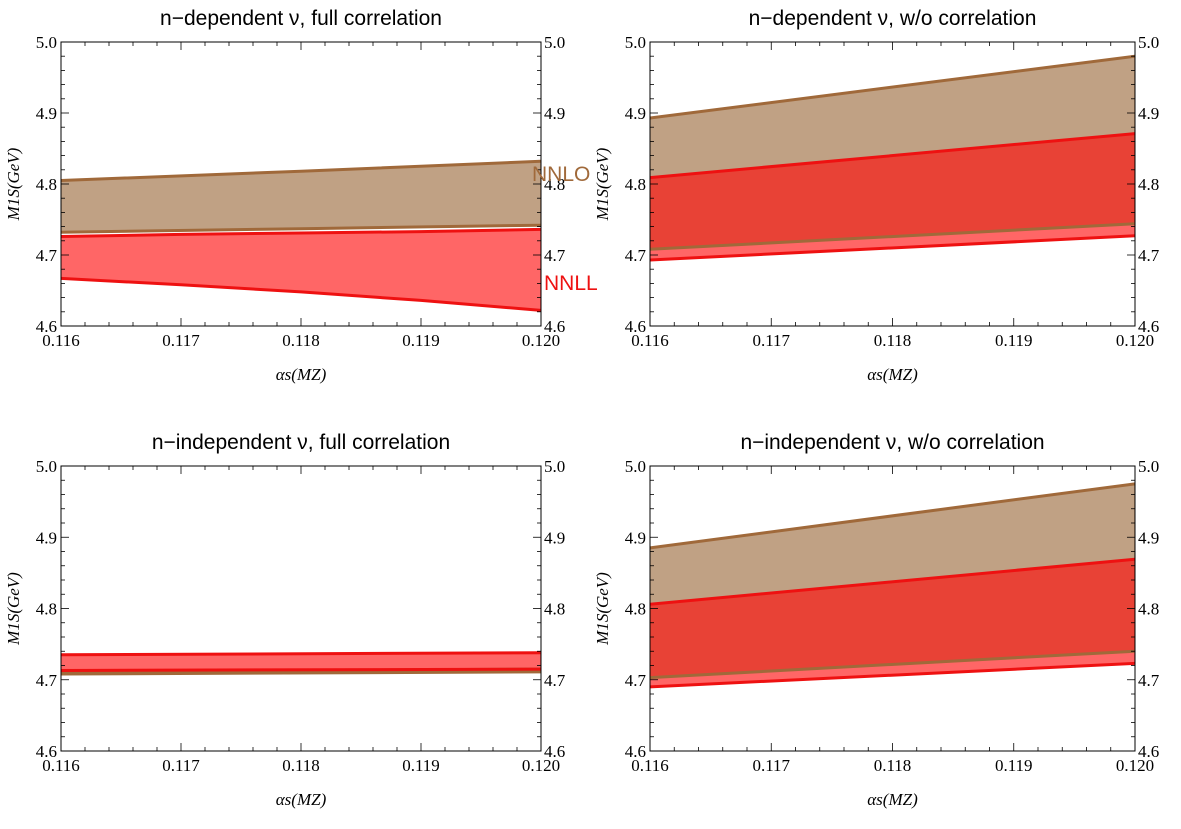  What do you see at coordinates (893, 18) in the screenshot?
I see `chart-title: n−dependent ν, w/o correlation` at bounding box center [893, 18].